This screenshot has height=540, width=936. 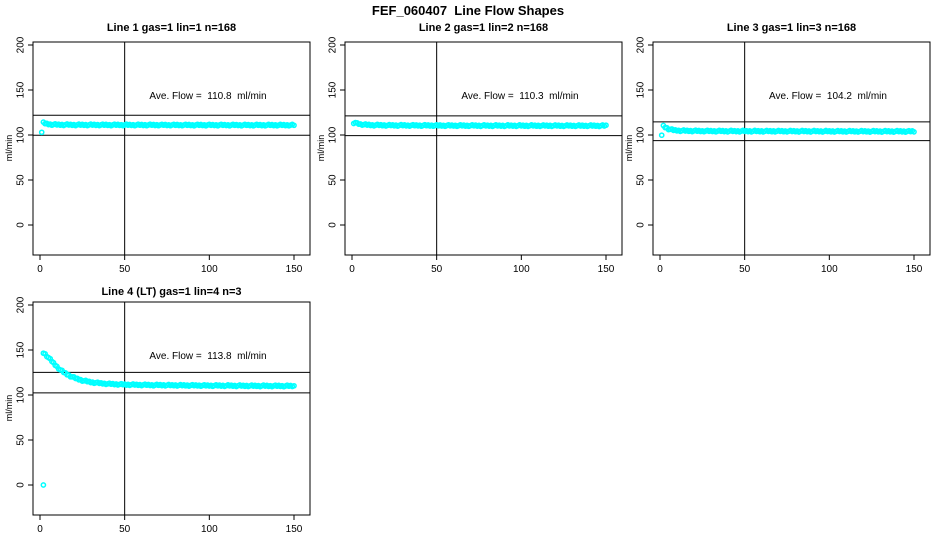 What do you see at coordinates (207, 96) in the screenshot?
I see `ave-flow-annotation: Ave. Flow = 110.8 ml/min` at bounding box center [207, 96].